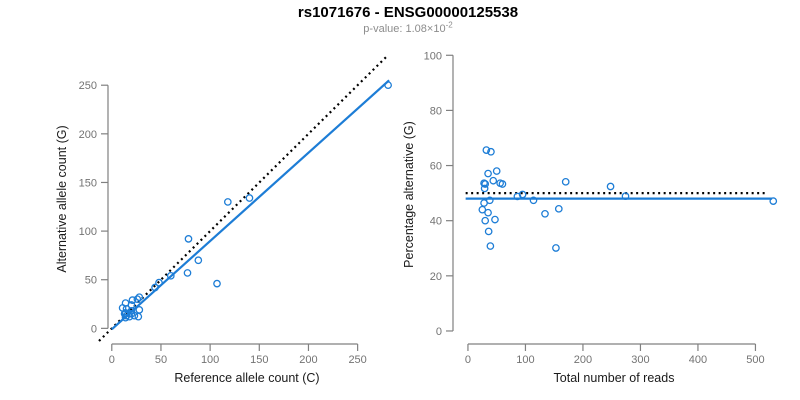 This screenshot has width=800, height=400. What do you see at coordinates (62, 198) in the screenshot?
I see `y-axis-title: Alternative allele count (G)` at bounding box center [62, 198].